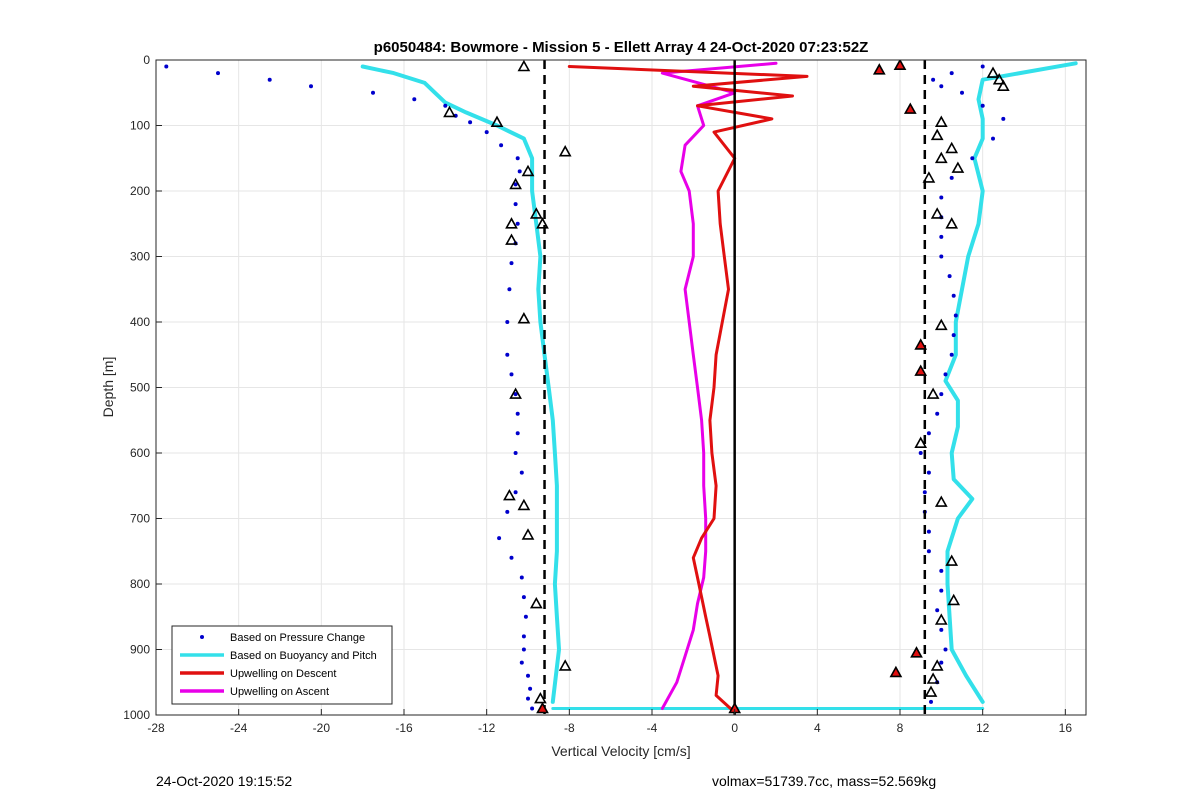 The height and width of the screenshot is (804, 1200). What do you see at coordinates (140, 453) in the screenshot?
I see `y-tick-label: 600` at bounding box center [140, 453].